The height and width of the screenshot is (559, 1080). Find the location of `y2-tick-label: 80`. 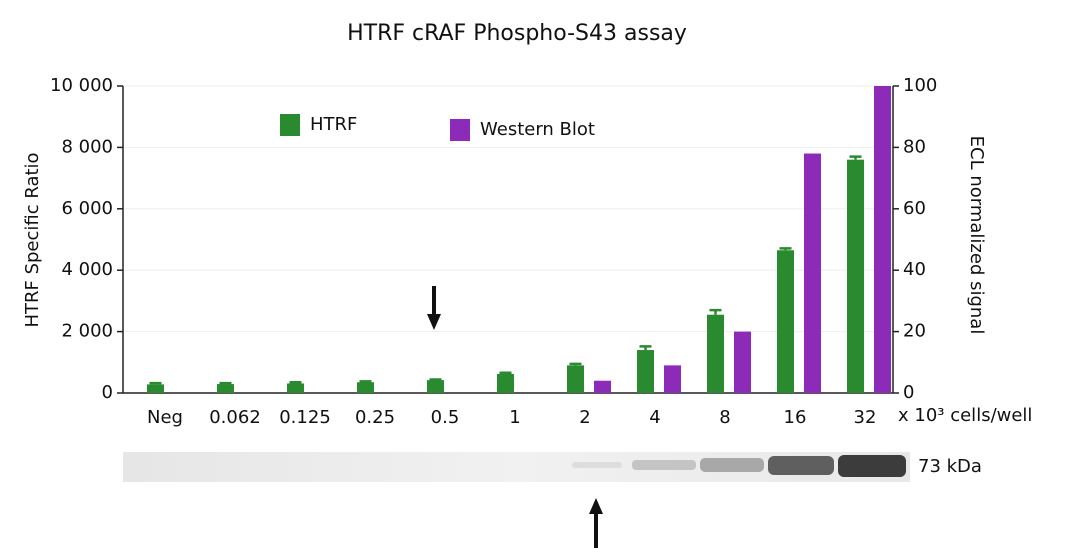

y2-tick-label: 80 is located at coordinates (914, 146).